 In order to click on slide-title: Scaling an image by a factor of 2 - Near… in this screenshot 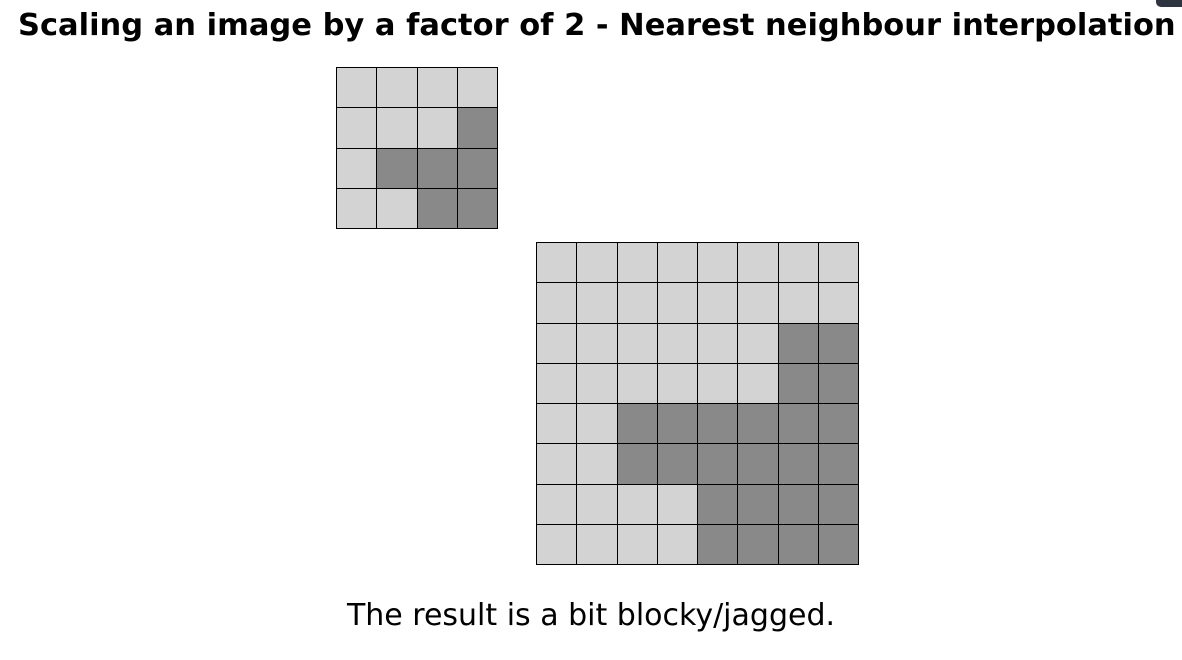, I will do `click(597, 25)`.